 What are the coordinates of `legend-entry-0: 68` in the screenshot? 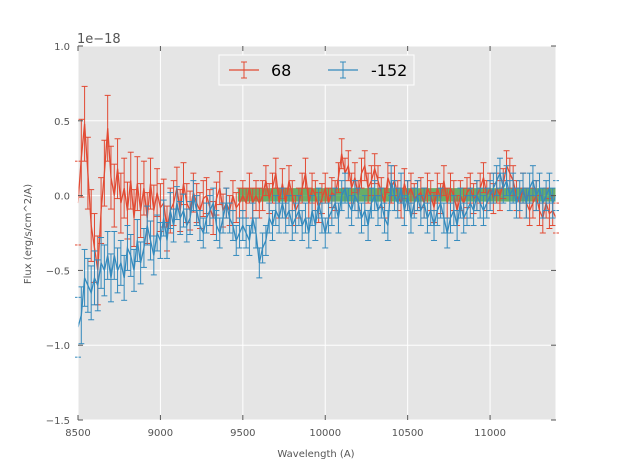 It's located at (260, 70).